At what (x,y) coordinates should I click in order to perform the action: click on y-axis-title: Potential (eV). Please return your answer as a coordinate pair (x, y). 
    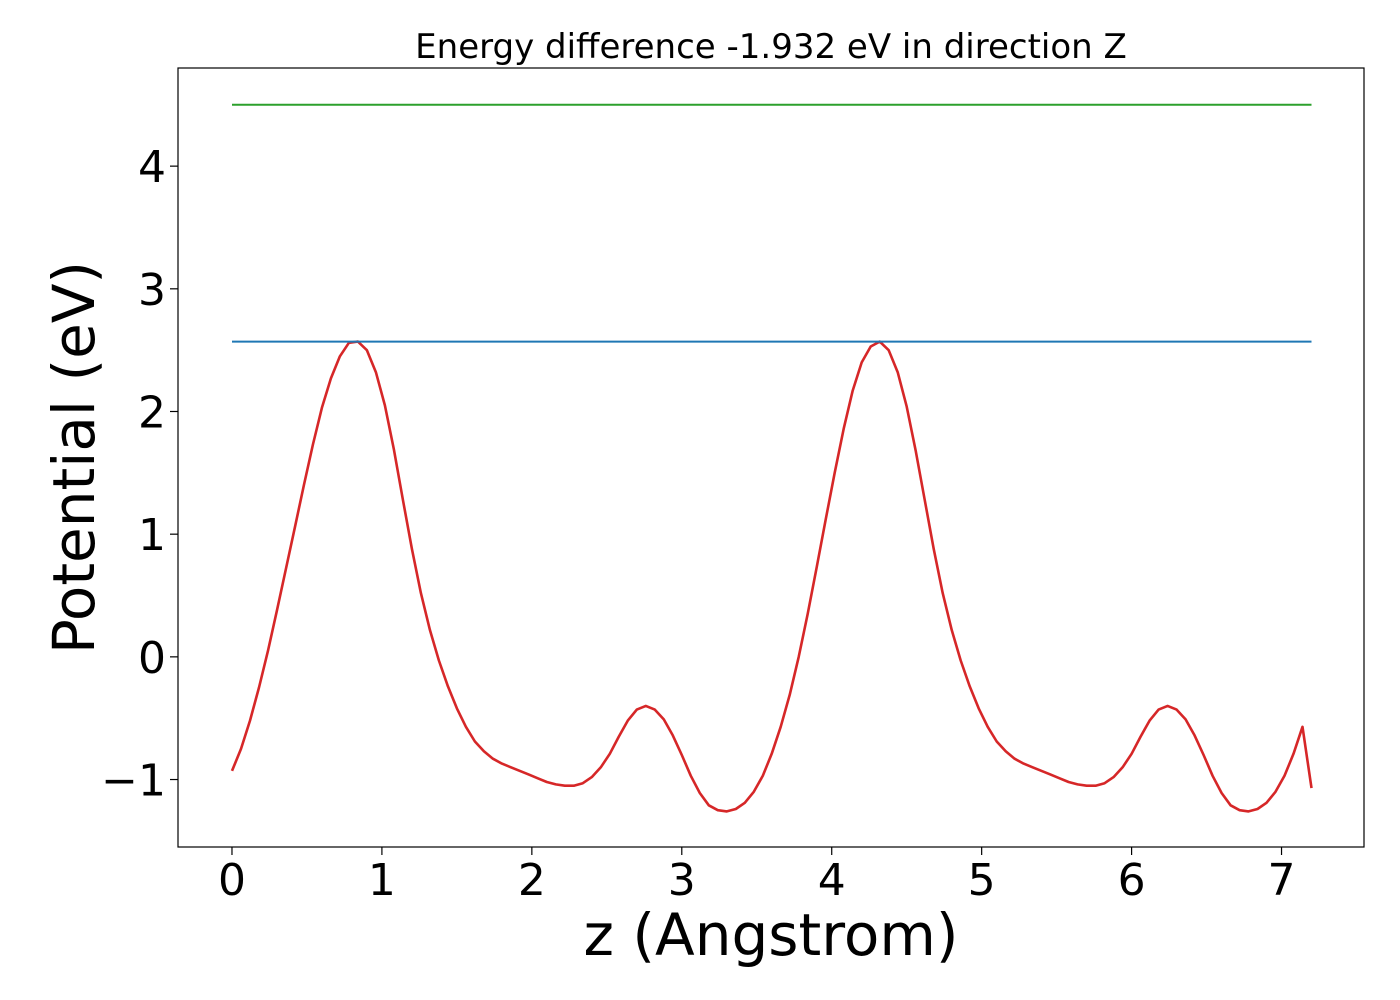
    Looking at the image, I should click on (74, 457).